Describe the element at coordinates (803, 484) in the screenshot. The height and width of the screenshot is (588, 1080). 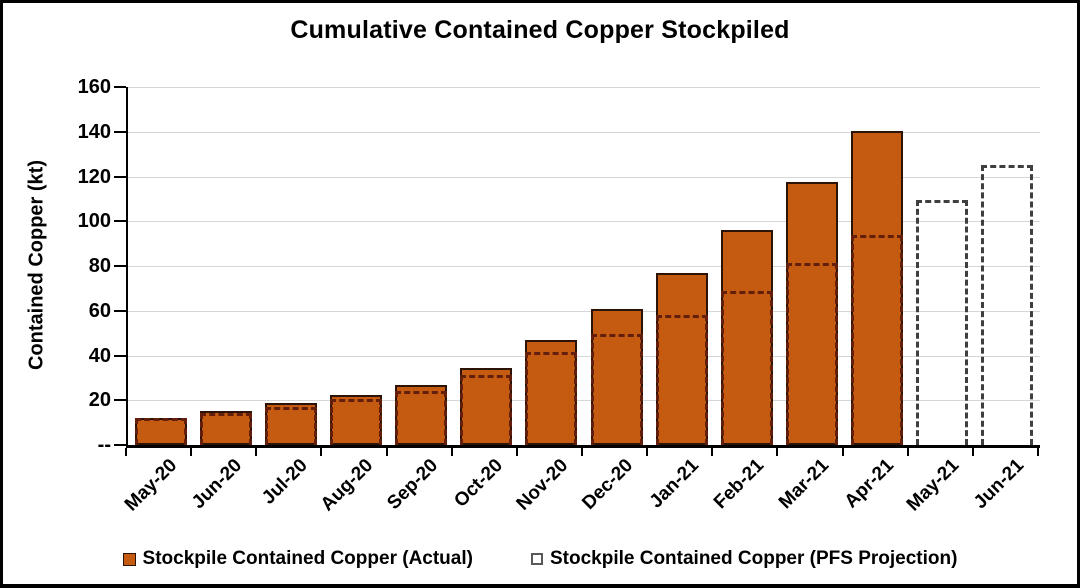
I see `x-tick-label-Mar-21: Mar-21` at that location.